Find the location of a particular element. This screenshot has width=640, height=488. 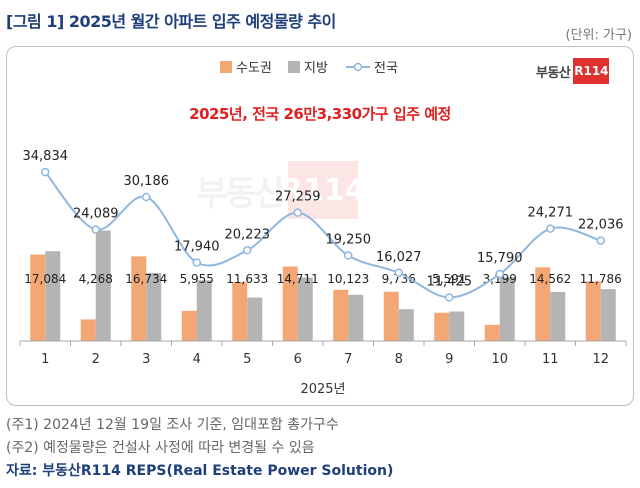

bar-data-label: 17,084 is located at coordinates (45, 279).